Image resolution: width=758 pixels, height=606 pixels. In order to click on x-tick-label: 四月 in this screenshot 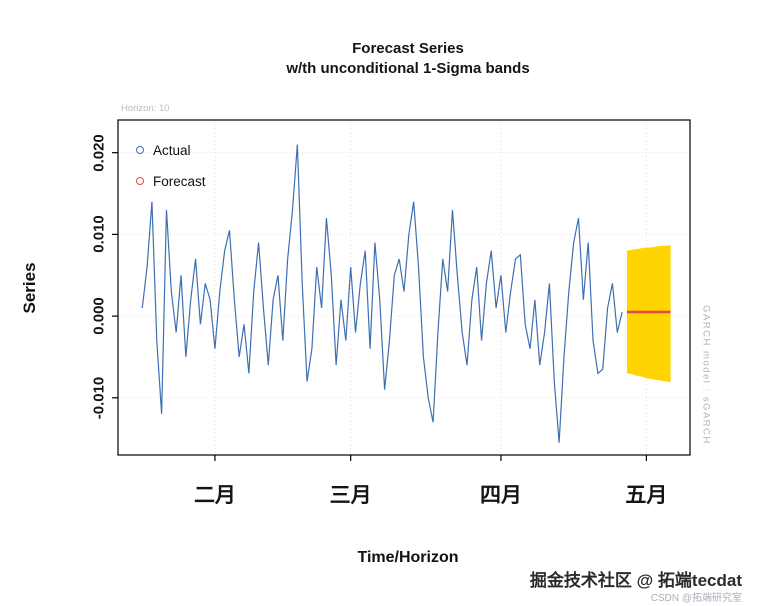, I will do `click(500, 495)`.